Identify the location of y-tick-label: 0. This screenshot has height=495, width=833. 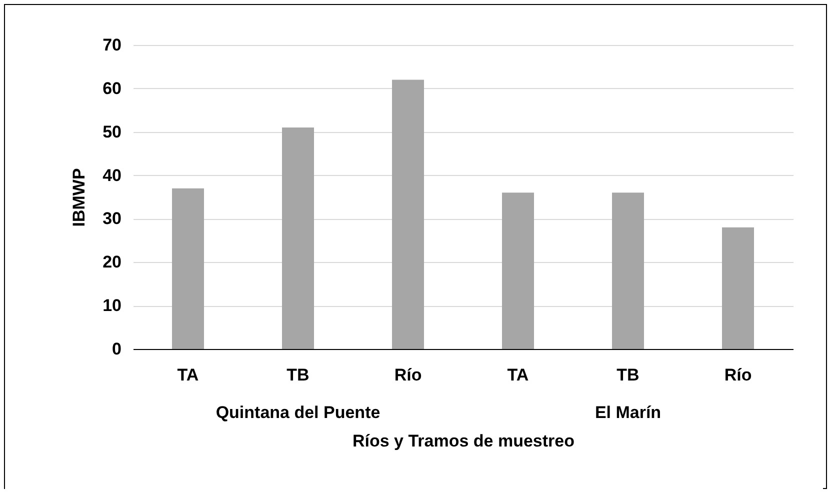
(117, 349).